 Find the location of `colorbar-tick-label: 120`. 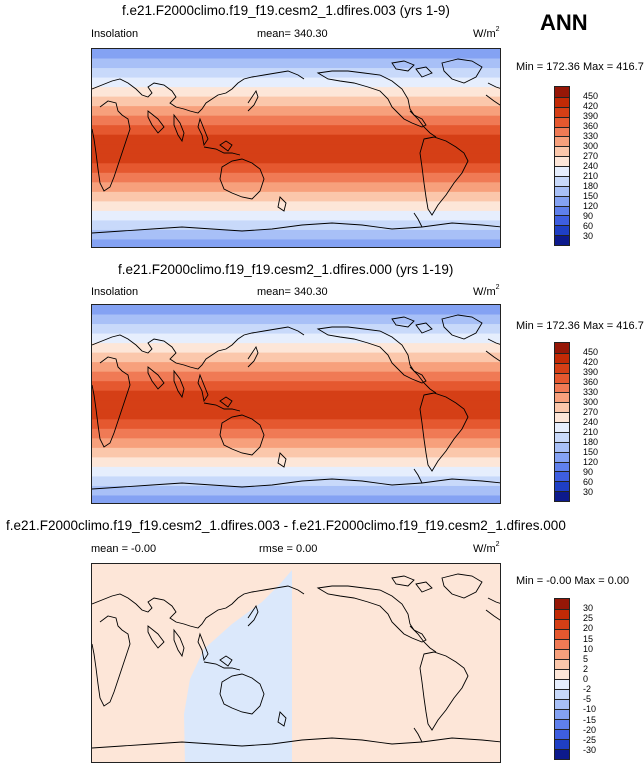

colorbar-tick-label: 120 is located at coordinates (591, 206).